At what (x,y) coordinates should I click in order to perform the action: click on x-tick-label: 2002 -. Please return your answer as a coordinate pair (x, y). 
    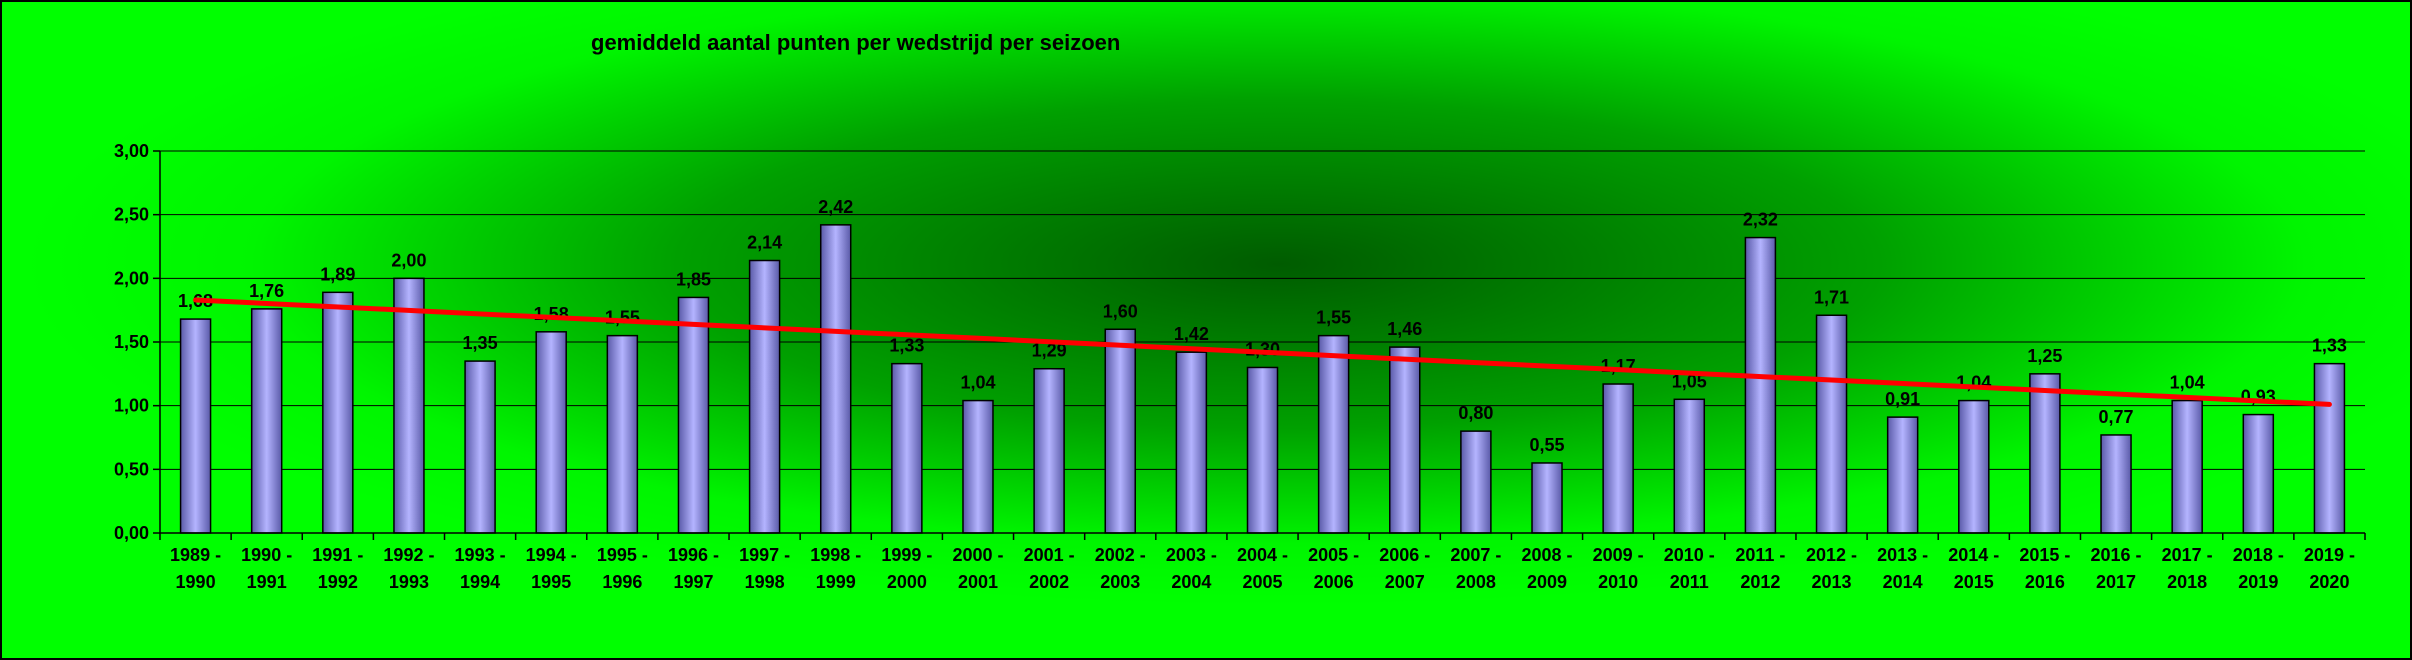
    Looking at the image, I should click on (1120, 555).